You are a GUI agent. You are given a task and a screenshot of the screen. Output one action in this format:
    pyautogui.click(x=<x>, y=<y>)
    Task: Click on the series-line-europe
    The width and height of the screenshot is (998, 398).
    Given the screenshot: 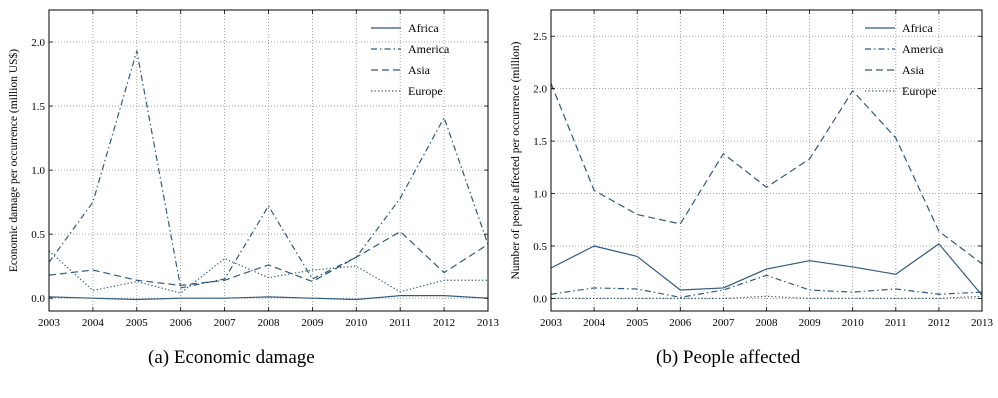 What is the action you would take?
    pyautogui.click(x=268, y=272)
    